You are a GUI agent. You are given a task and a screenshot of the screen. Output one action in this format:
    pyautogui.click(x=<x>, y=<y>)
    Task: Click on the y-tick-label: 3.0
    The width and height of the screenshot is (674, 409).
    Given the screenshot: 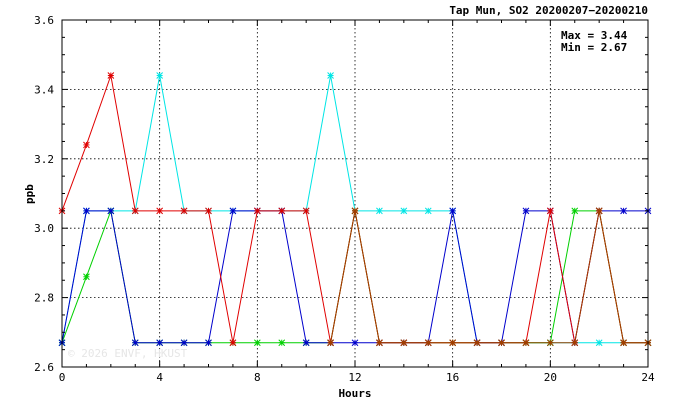 What is the action you would take?
    pyautogui.click(x=44, y=228)
    